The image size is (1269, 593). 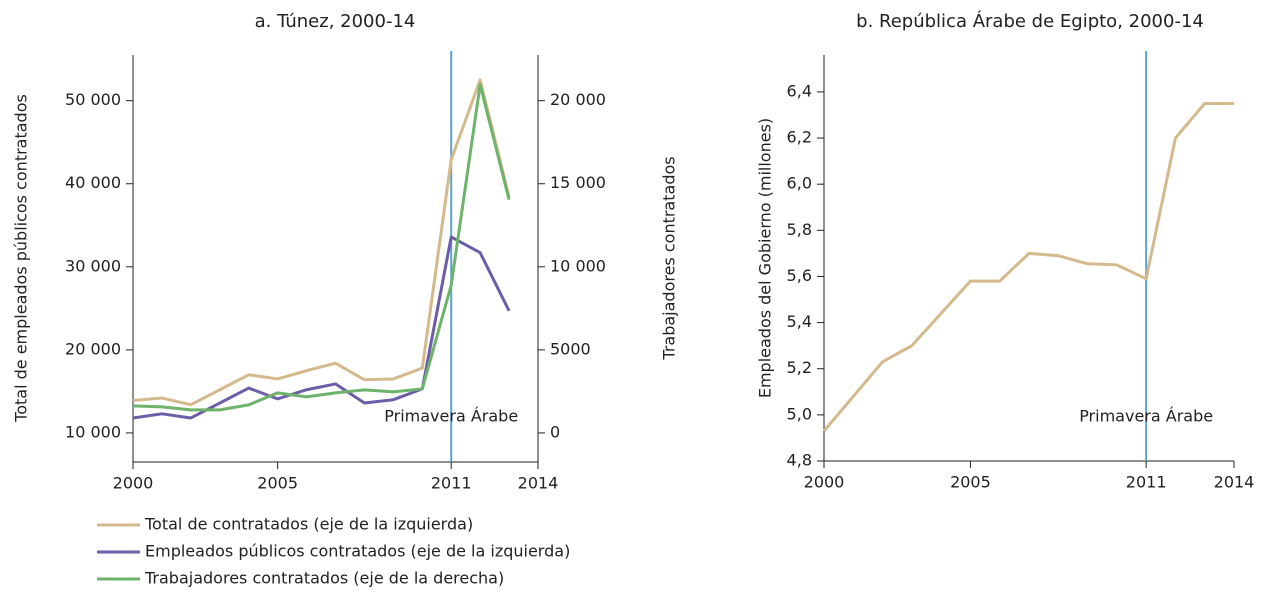 What do you see at coordinates (799, 367) in the screenshot?
I see `y-tick-label: 5,2` at bounding box center [799, 367].